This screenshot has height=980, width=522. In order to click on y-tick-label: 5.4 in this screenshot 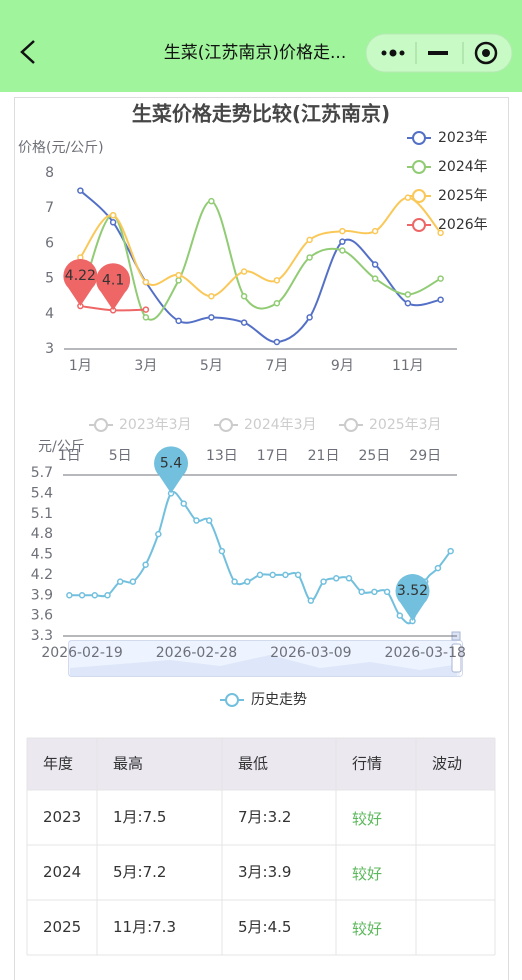, I will do `click(42, 493)`.